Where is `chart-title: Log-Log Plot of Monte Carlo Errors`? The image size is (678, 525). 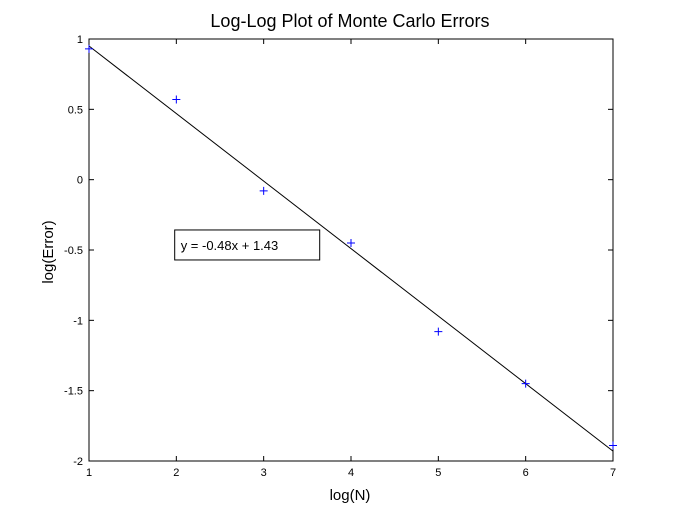
chart-title: Log-Log Plot of Monte Carlo Errors is located at coordinates (349, 21).